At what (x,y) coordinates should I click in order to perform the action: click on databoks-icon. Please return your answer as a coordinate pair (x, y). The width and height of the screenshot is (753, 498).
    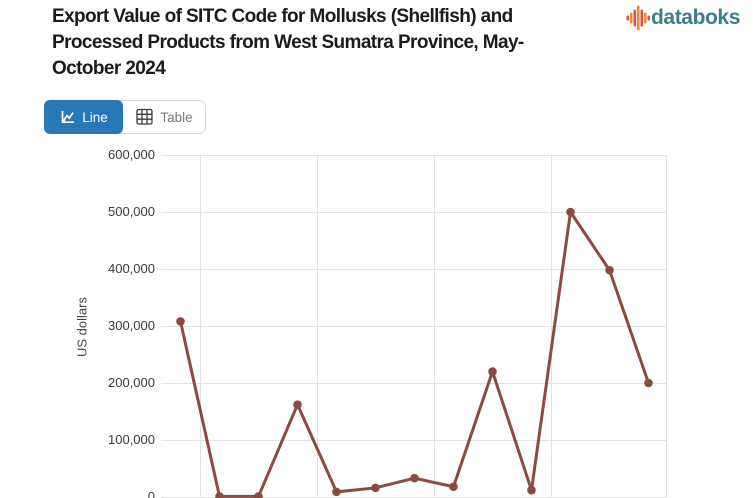
    Looking at the image, I should click on (638, 18).